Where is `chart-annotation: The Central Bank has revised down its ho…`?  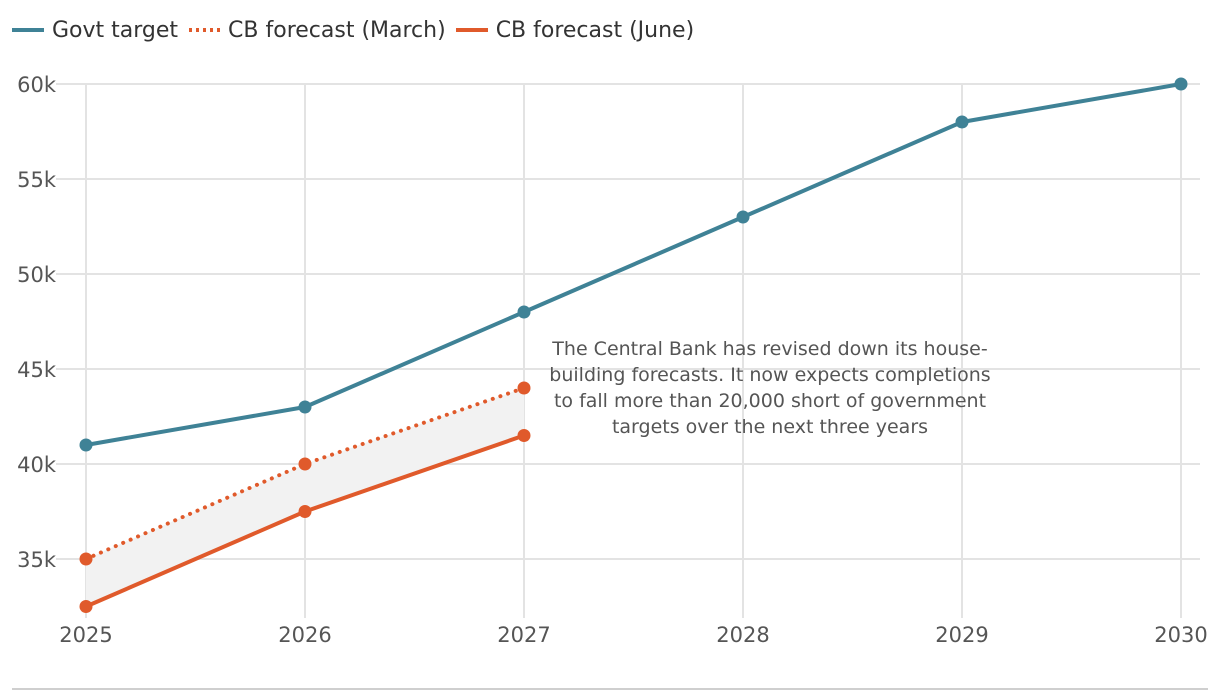 chart-annotation: The Central Bank has revised down its ho… is located at coordinates (770, 388).